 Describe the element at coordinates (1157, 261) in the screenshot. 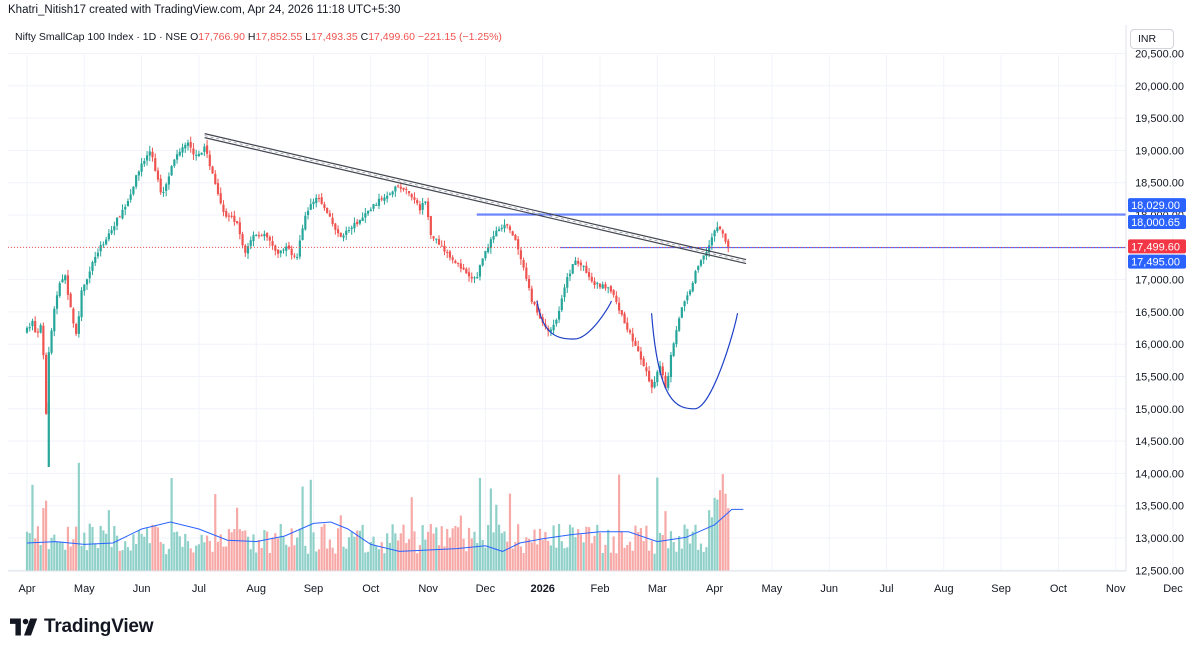

I see `level-badge-17495-bg` at that location.